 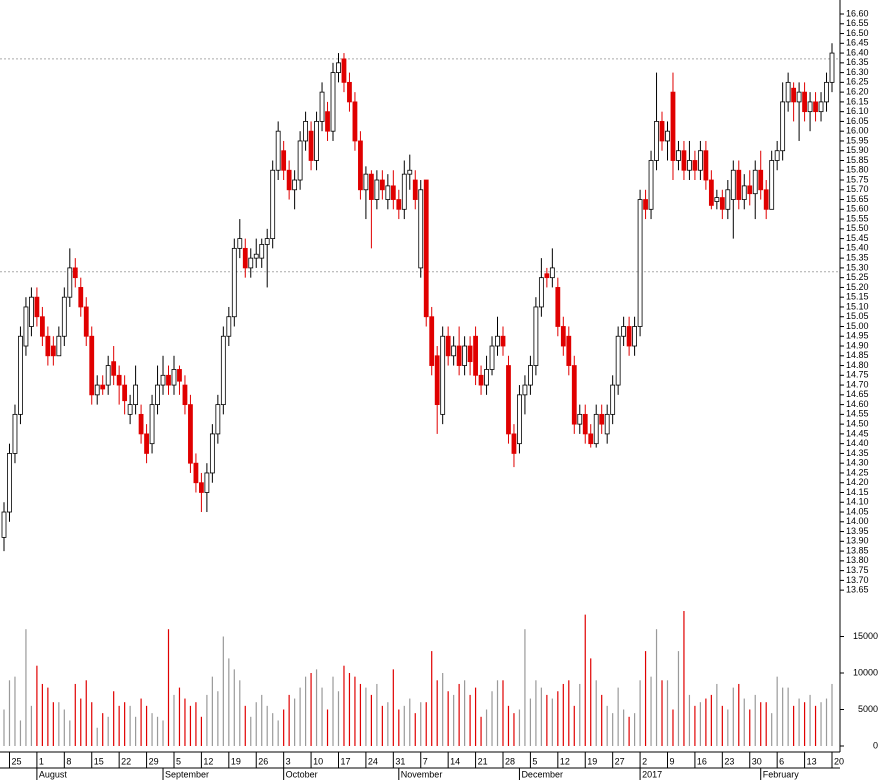 What do you see at coordinates (534, 761) in the screenshot?
I see `x-tick-label: 5` at bounding box center [534, 761].